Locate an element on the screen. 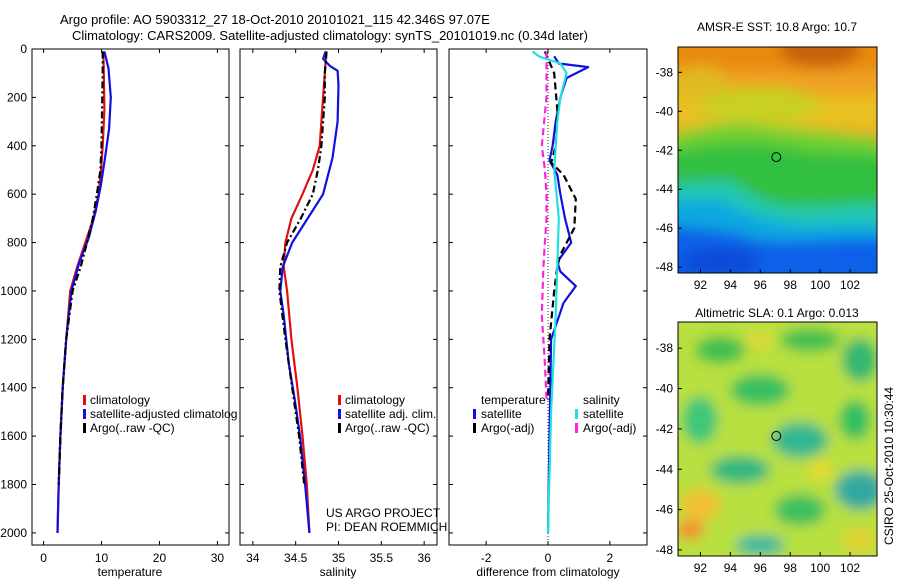 This screenshot has width=900, height=580. sla-map-lat-tick-label: -38 is located at coordinates (665, 348).